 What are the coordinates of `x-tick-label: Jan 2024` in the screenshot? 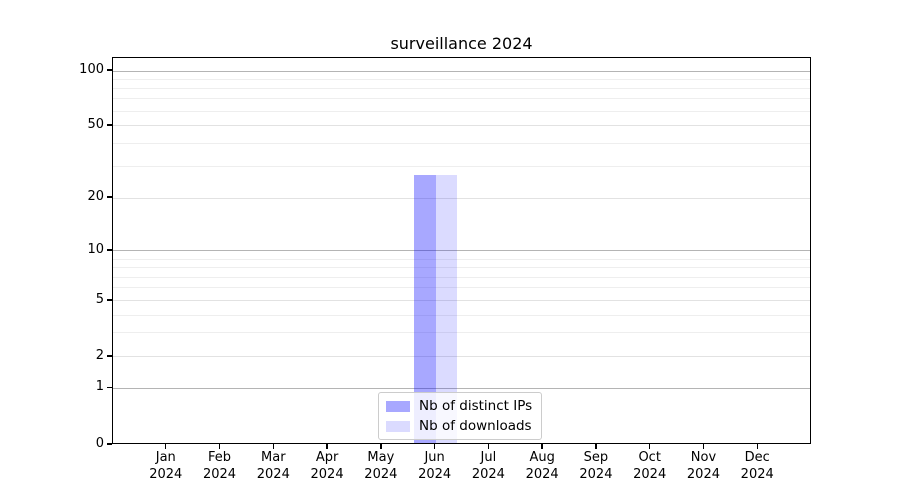 It's located at (166, 466).